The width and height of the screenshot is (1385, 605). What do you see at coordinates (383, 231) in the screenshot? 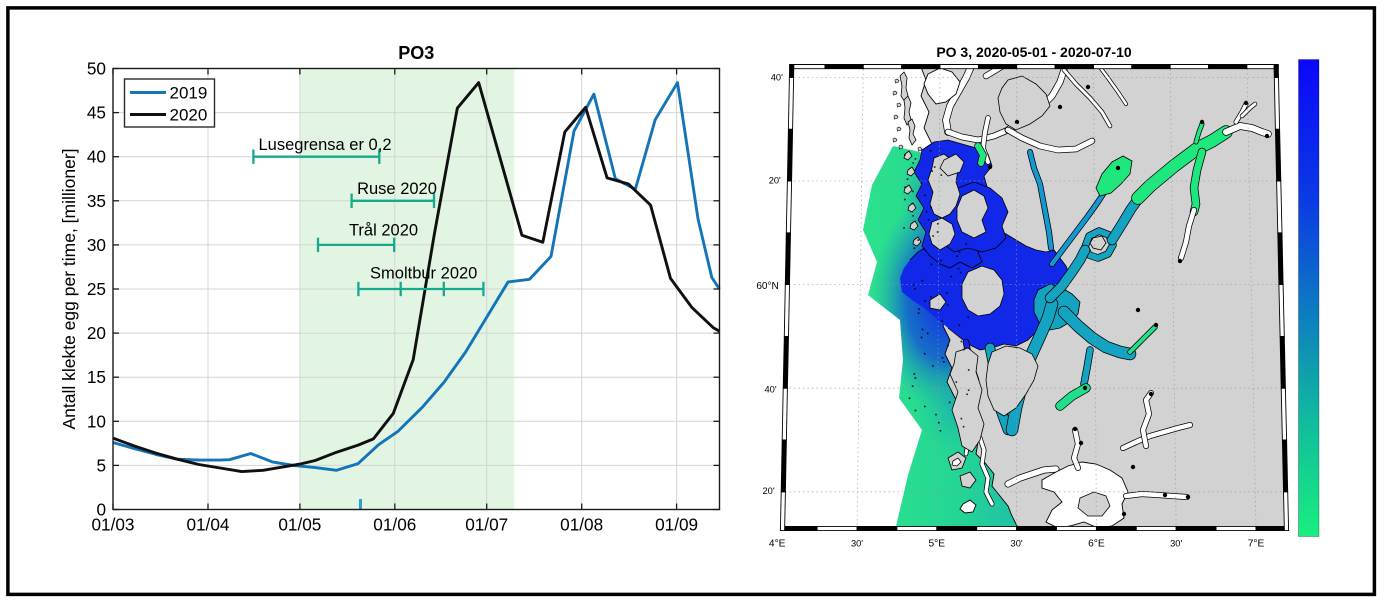
I see `svg-text: Trål 2020` at bounding box center [383, 231].